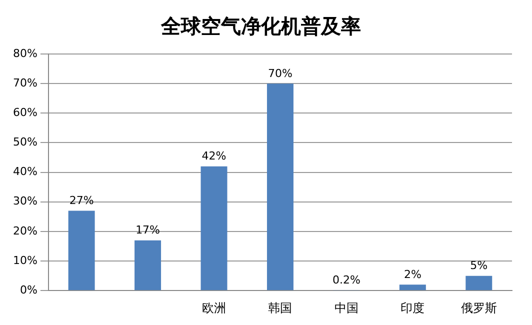 This screenshot has height=325, width=532. Describe the element at coordinates (81, 201) in the screenshot. I see `data-label: 27%` at that location.